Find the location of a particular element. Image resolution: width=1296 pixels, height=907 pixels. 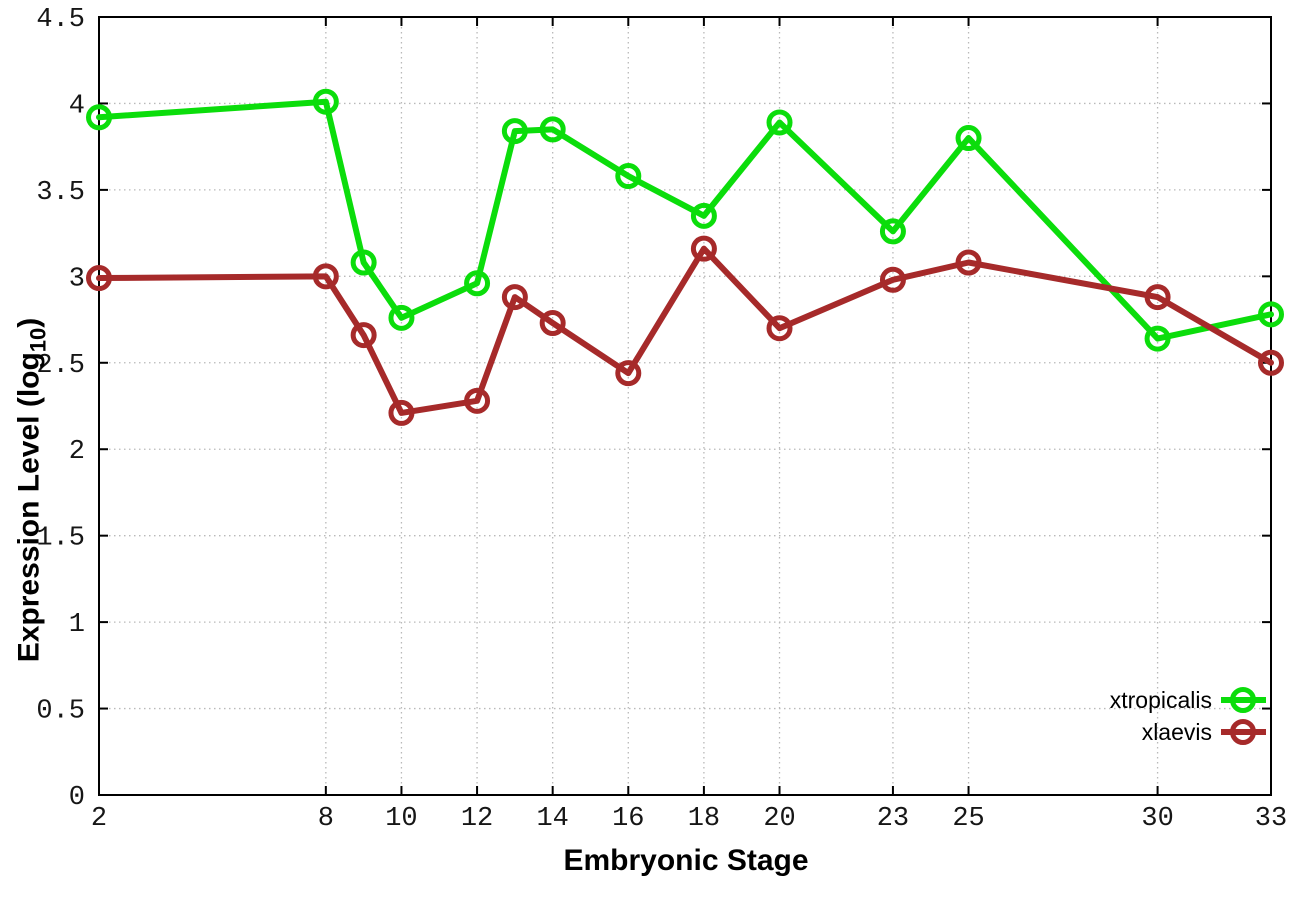

x-axis-title: Embryonic Stage is located at coordinates (686, 860).